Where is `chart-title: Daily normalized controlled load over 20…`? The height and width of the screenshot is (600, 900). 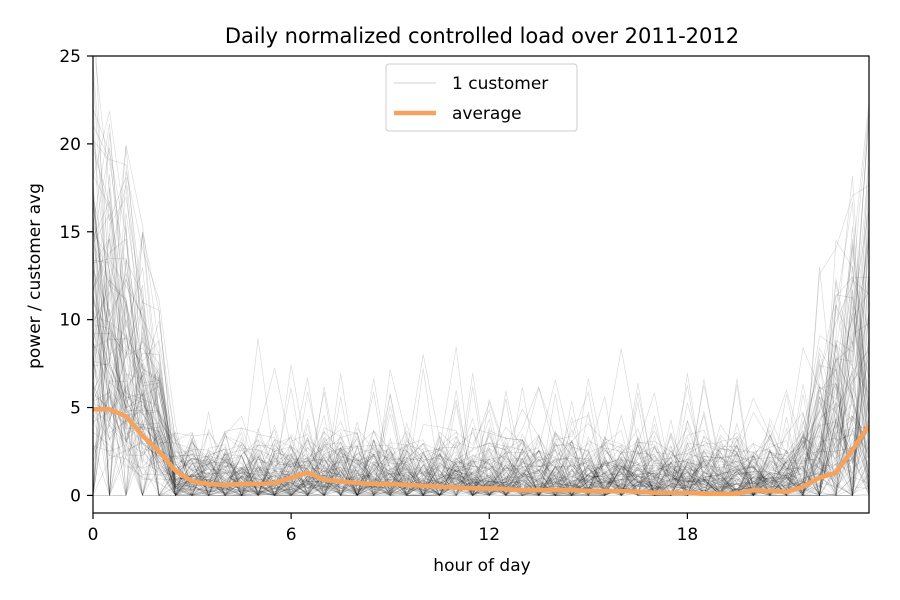
chart-title: Daily normalized controlled load over 20… is located at coordinates (482, 36).